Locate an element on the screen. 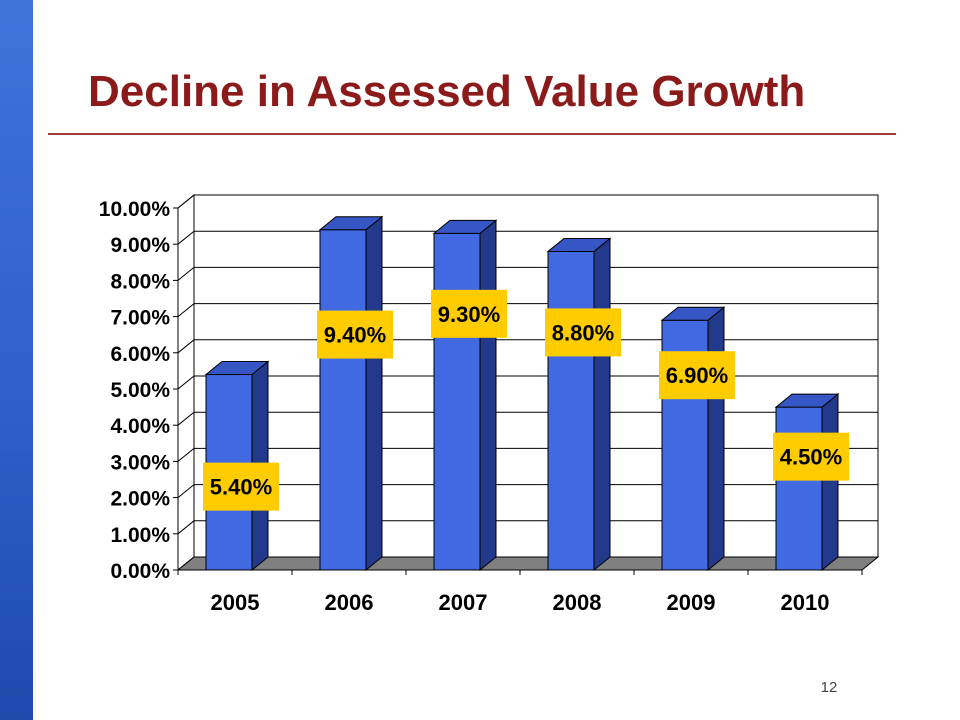 The width and height of the screenshot is (960, 720). x-tick-label: 2008 is located at coordinates (577, 602).